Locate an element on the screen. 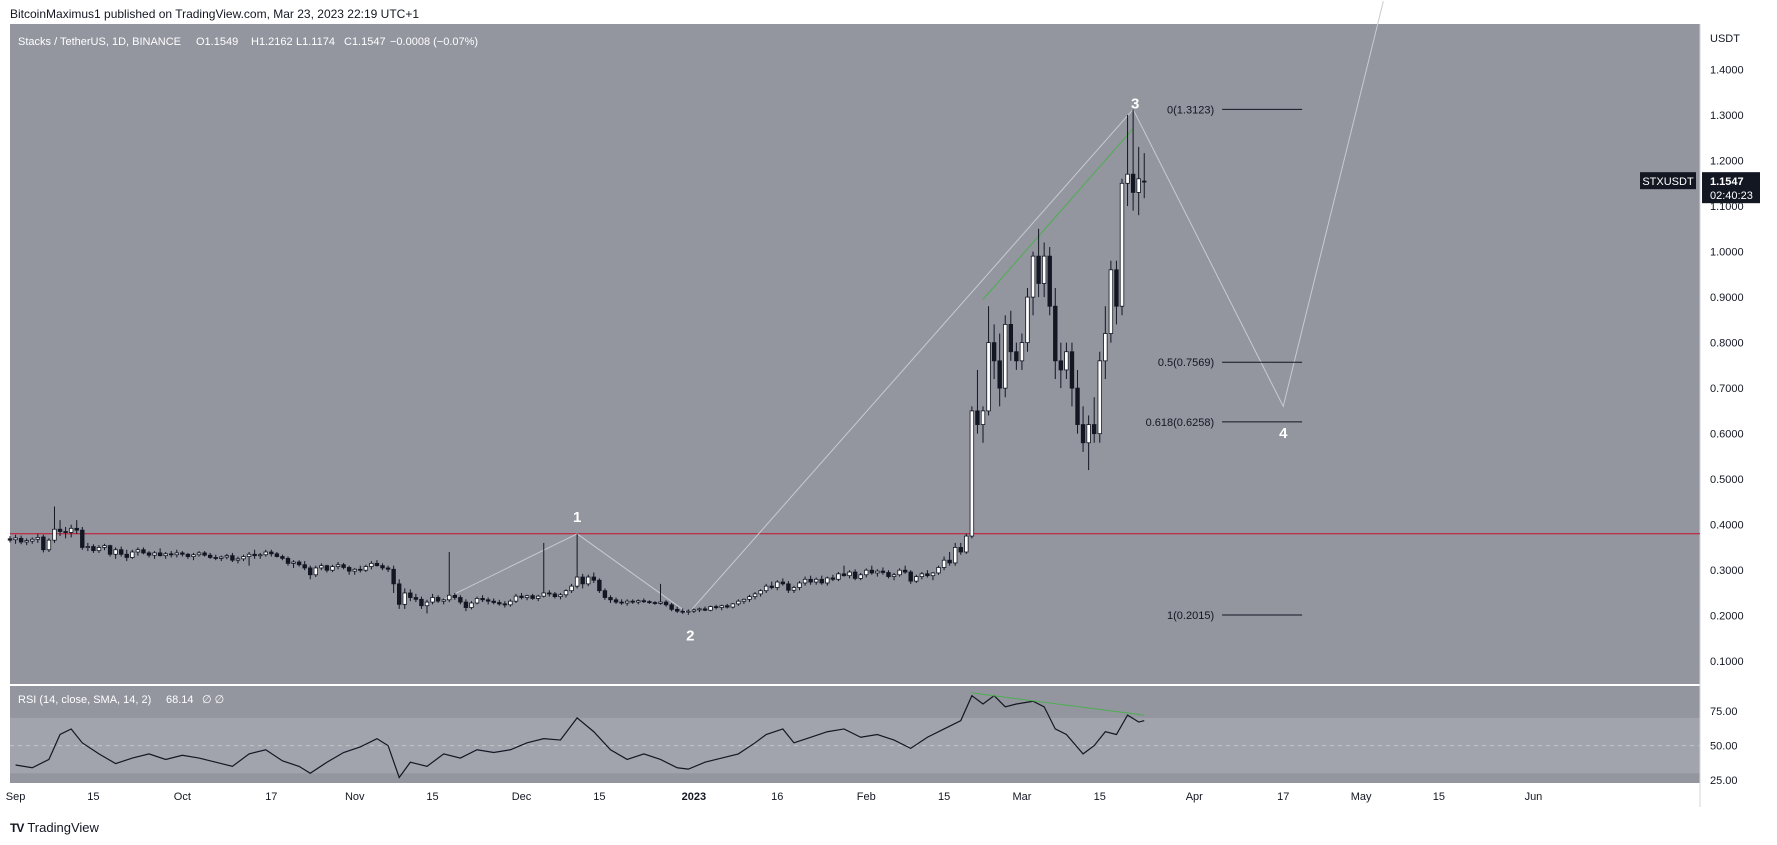 The height and width of the screenshot is (845, 1777). tradingview-footer: TV TradingView is located at coordinates (54, 827).